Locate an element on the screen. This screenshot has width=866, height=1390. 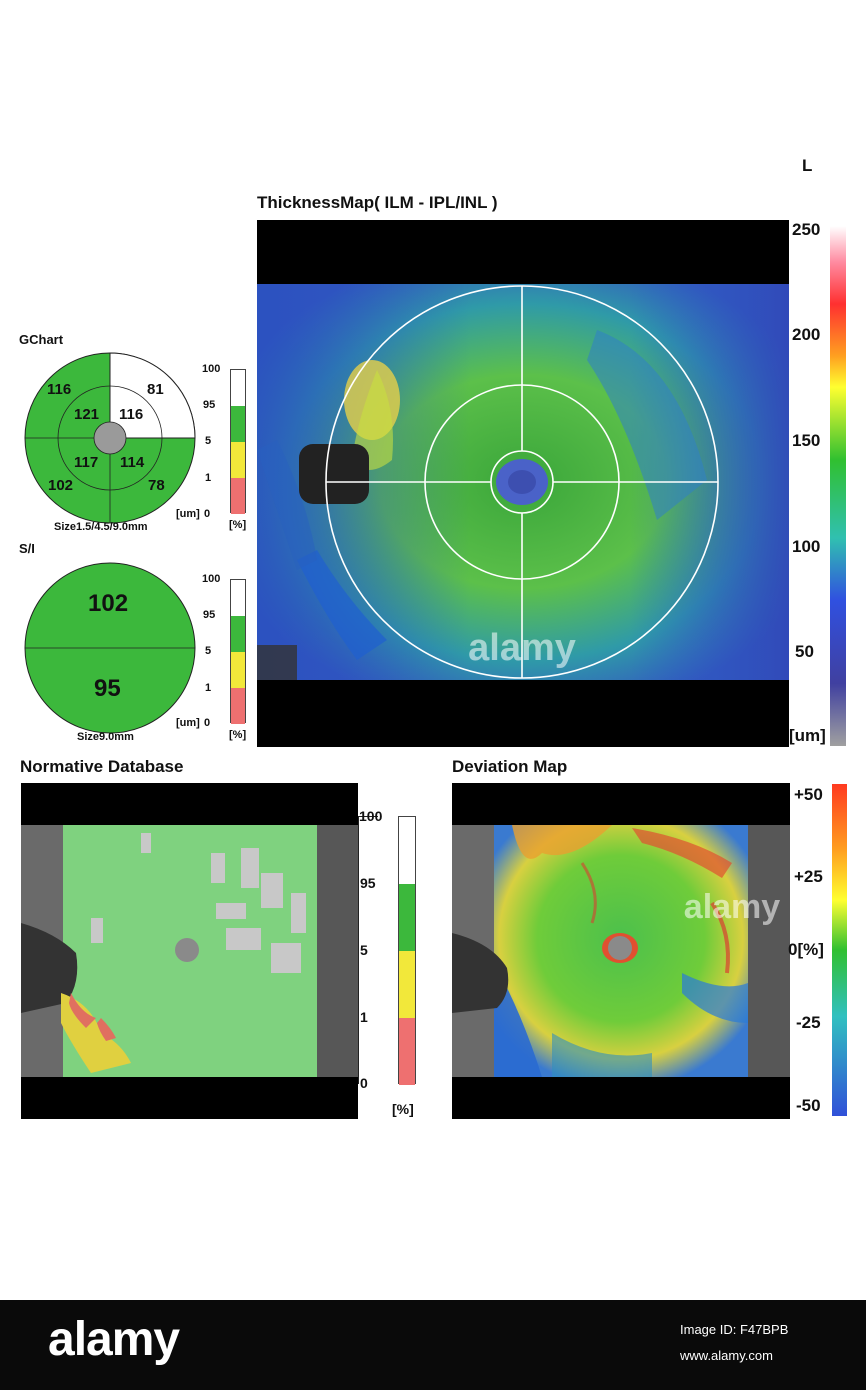
si-percent-scale is located at coordinates (238, 651).